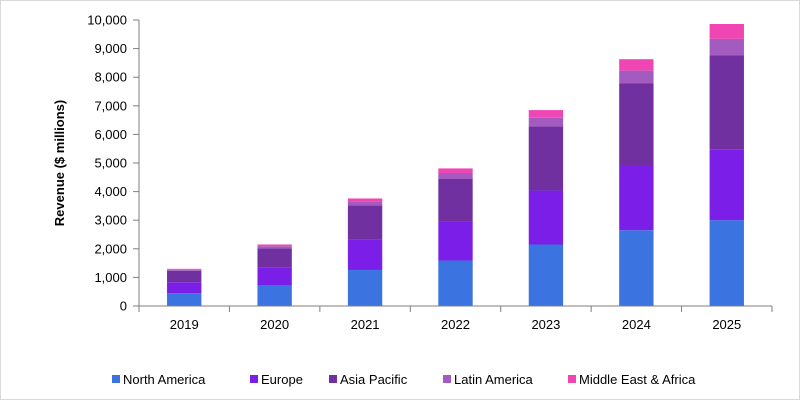 The height and width of the screenshot is (400, 800). What do you see at coordinates (164, 379) in the screenshot?
I see `legend-label: North America` at bounding box center [164, 379].